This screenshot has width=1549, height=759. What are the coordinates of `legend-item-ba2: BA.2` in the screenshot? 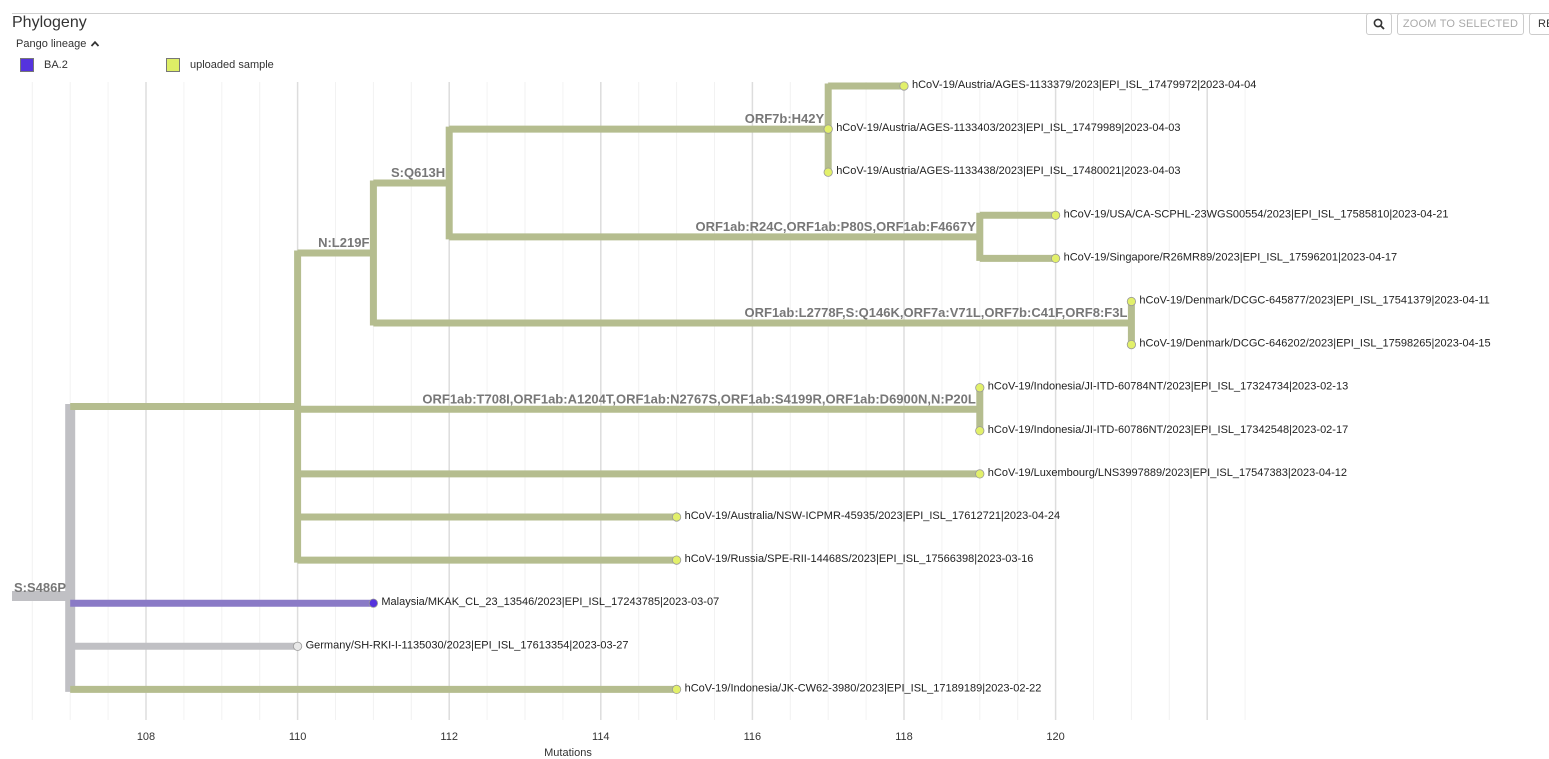 It's located at (44, 65).